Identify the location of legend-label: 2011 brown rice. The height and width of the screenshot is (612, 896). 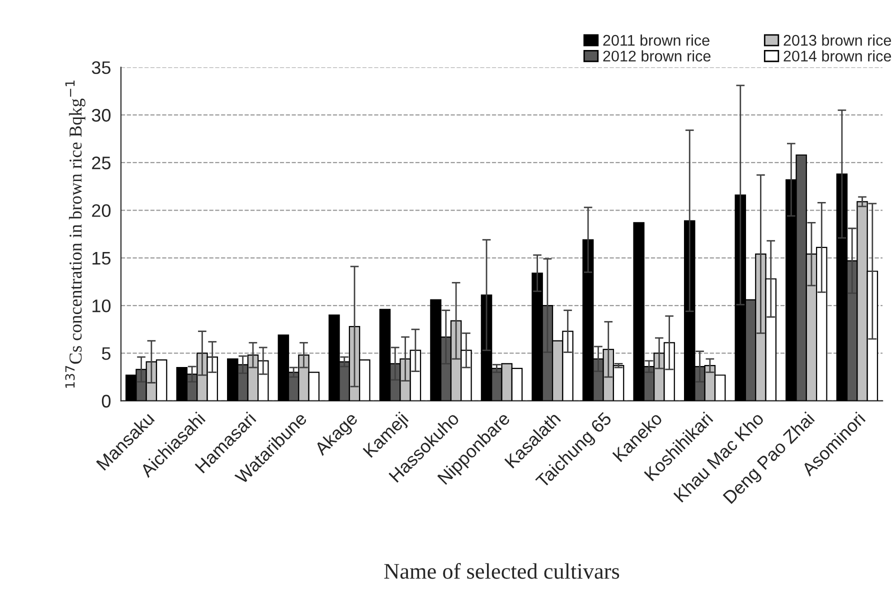
(656, 40).